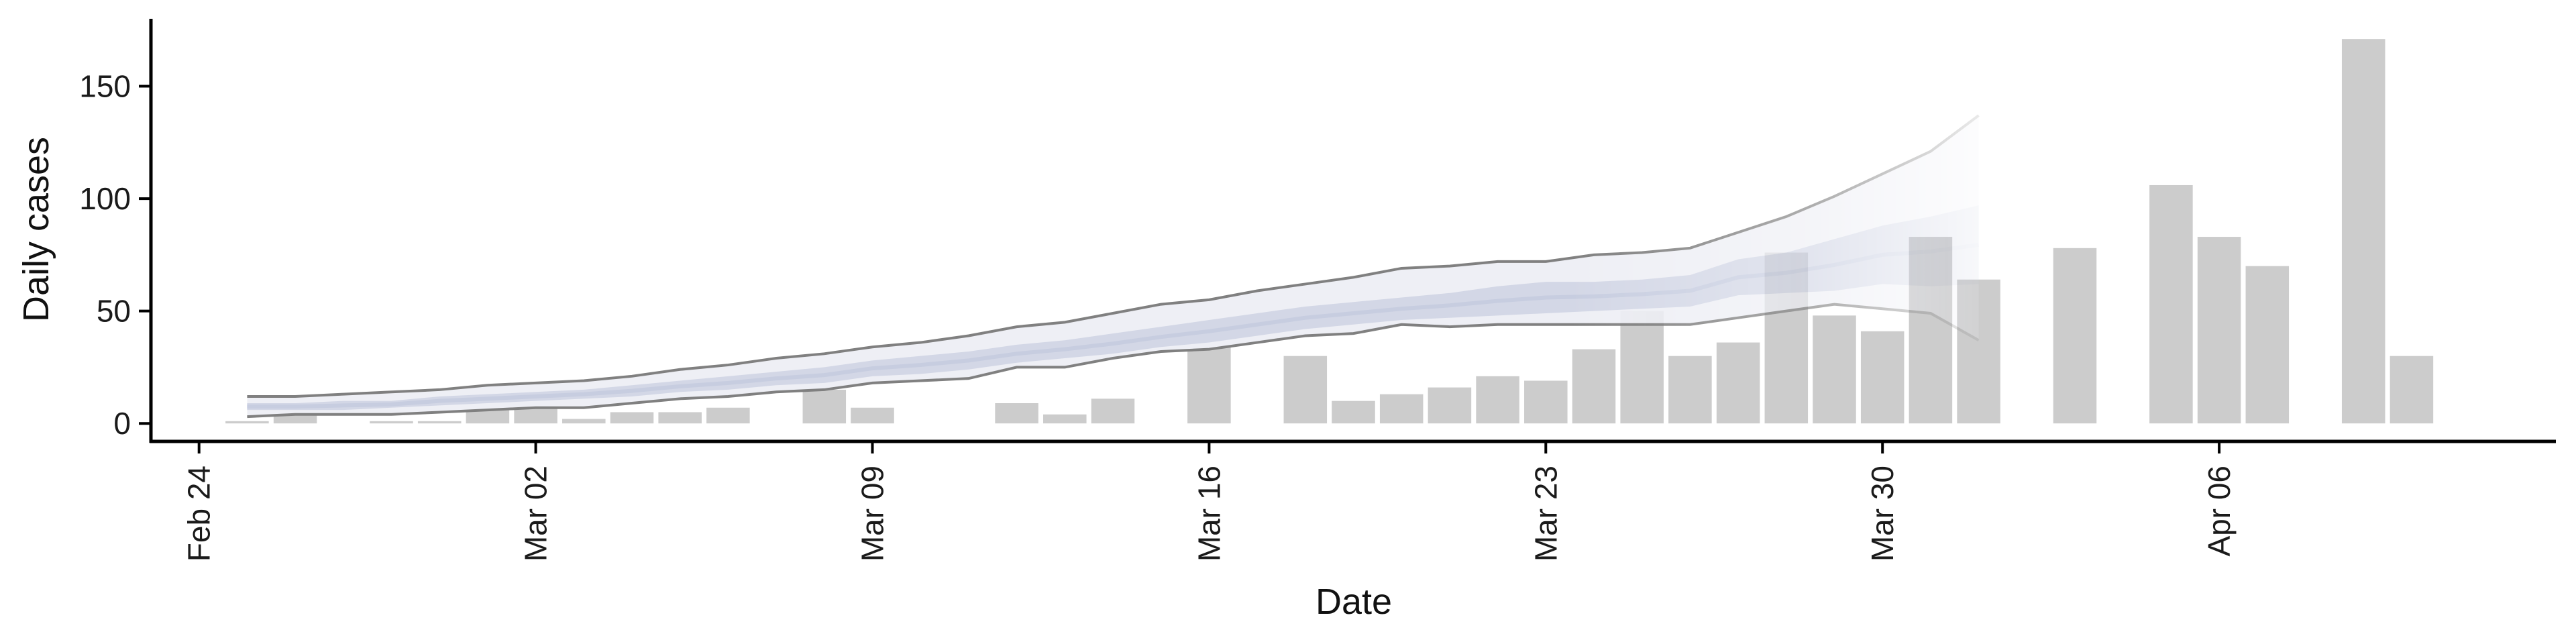  I want to click on lower-bound-line, so click(1113, 361).